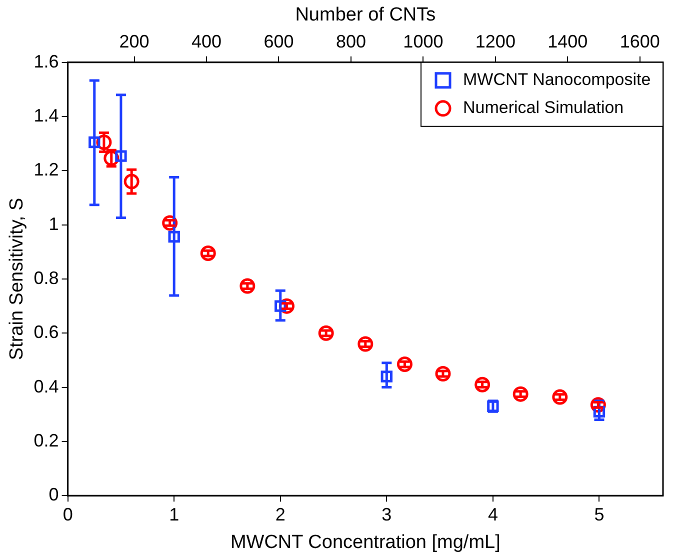  Describe the element at coordinates (557, 80) in the screenshot. I see `legend-label: MWCNT Nanocomposite` at that location.